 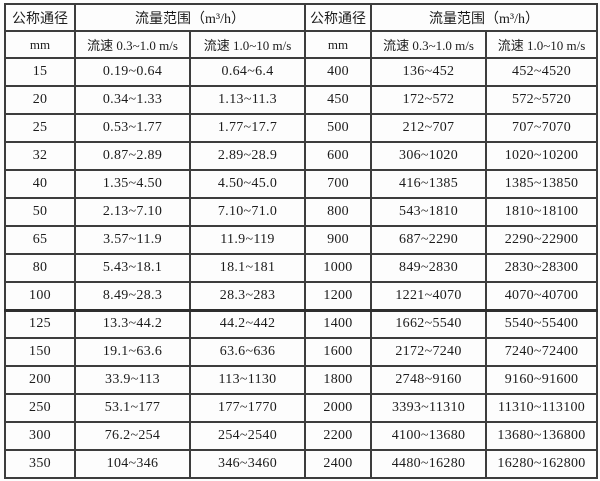 I want to click on cell-flow-high-right: 572~5720, so click(x=542, y=100).